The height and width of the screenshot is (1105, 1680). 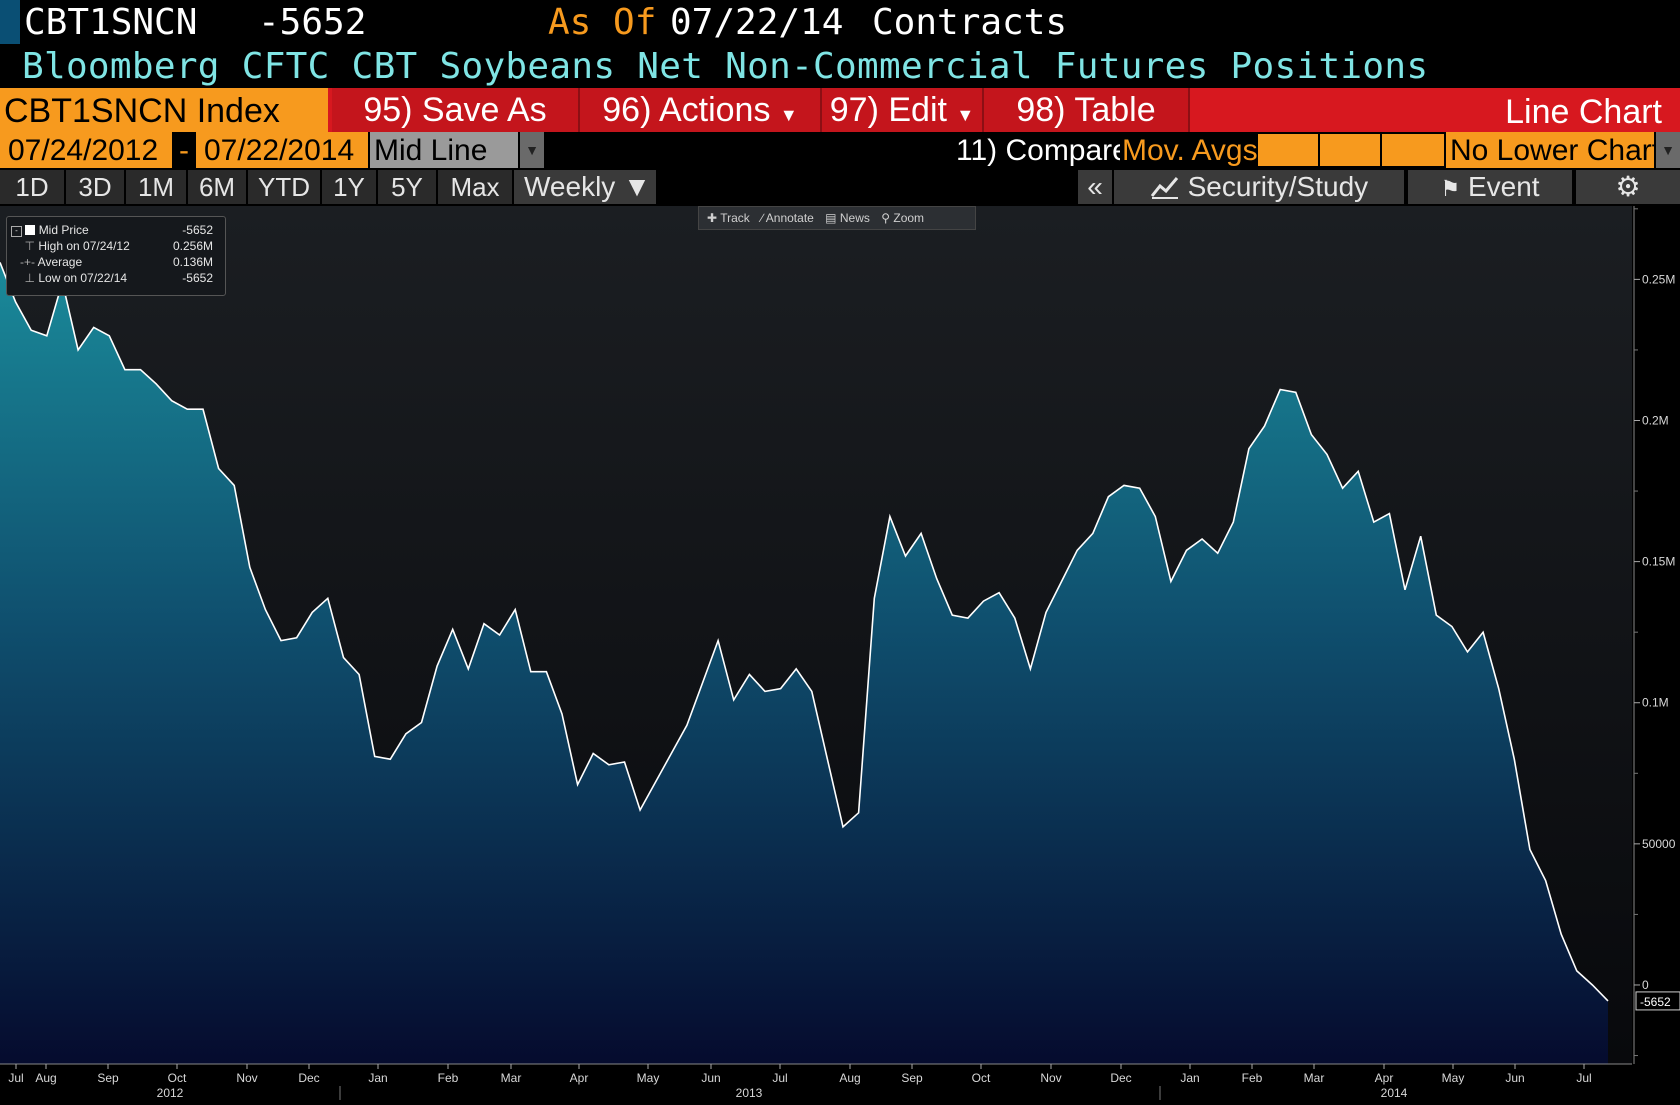 I want to click on legend-label: Mid Price, so click(x=63, y=230).